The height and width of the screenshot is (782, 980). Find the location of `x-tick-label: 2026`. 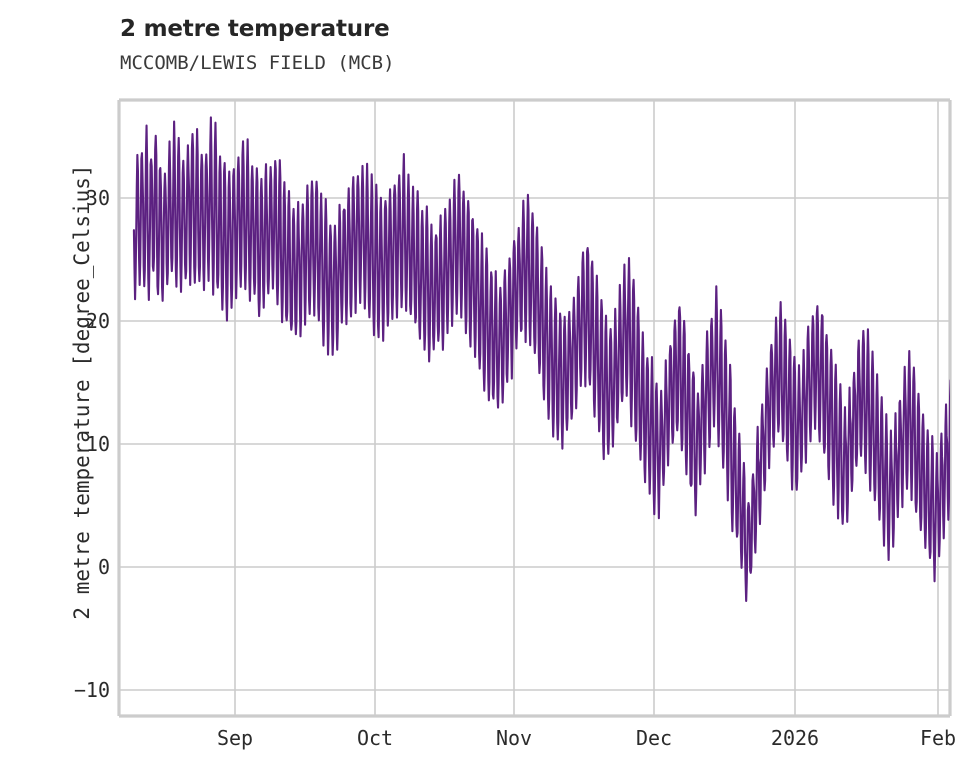

x-tick-label: 2026 is located at coordinates (795, 738).